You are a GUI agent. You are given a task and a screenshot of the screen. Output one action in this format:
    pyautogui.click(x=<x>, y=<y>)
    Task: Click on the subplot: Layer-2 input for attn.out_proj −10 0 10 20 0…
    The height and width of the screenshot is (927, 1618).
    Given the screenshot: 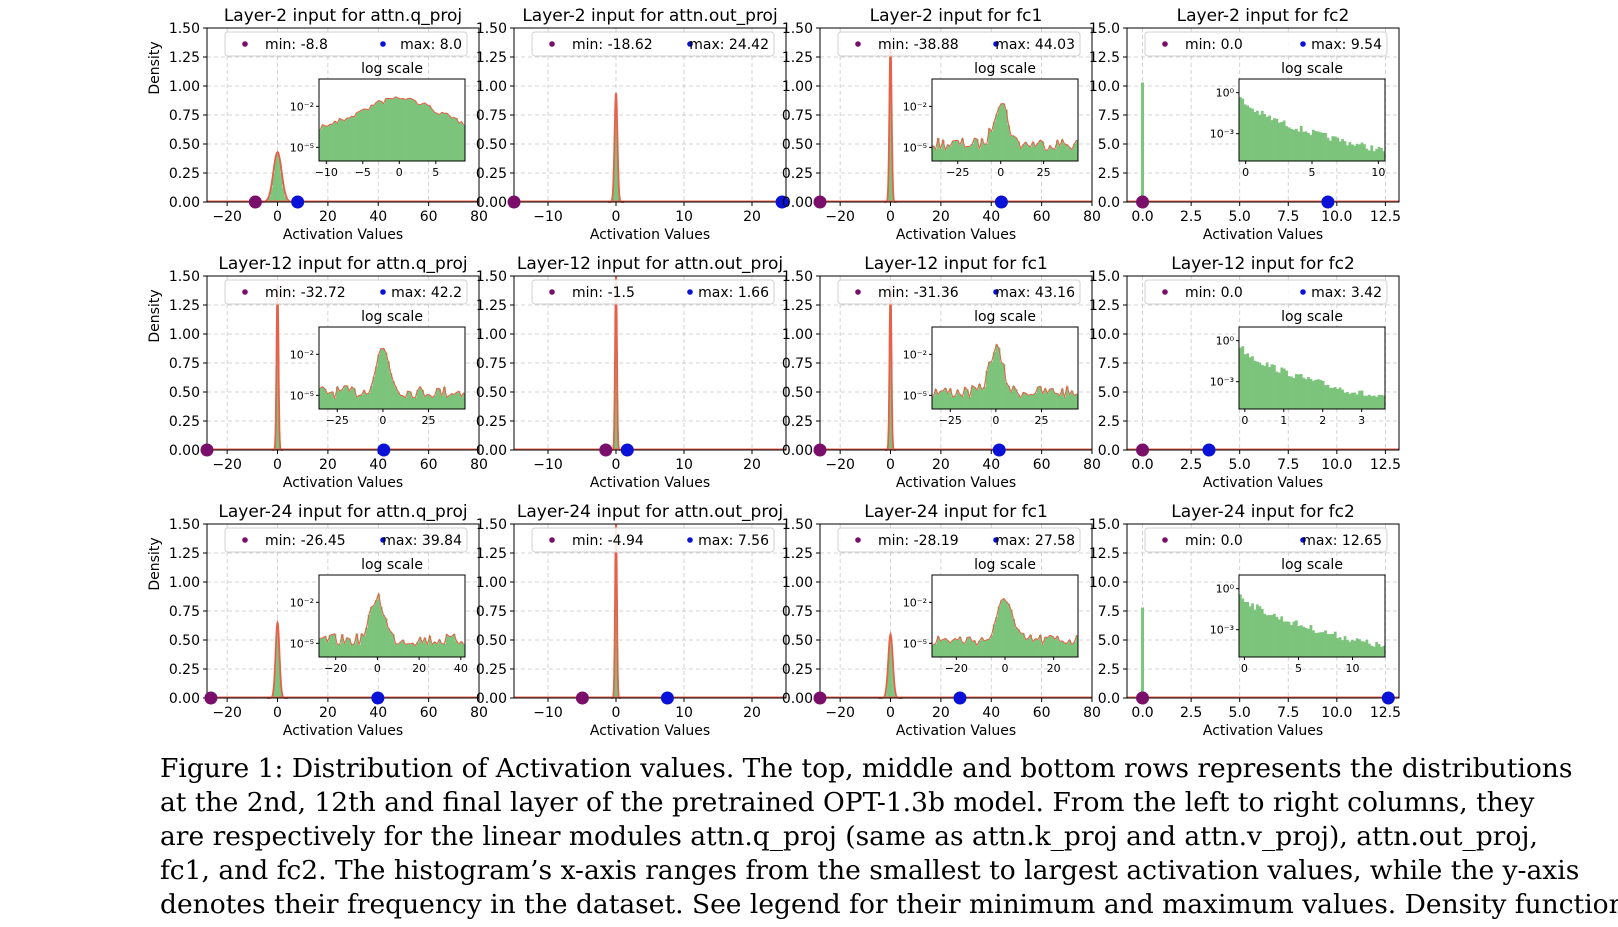 What is the action you would take?
    pyautogui.click(x=632, y=124)
    